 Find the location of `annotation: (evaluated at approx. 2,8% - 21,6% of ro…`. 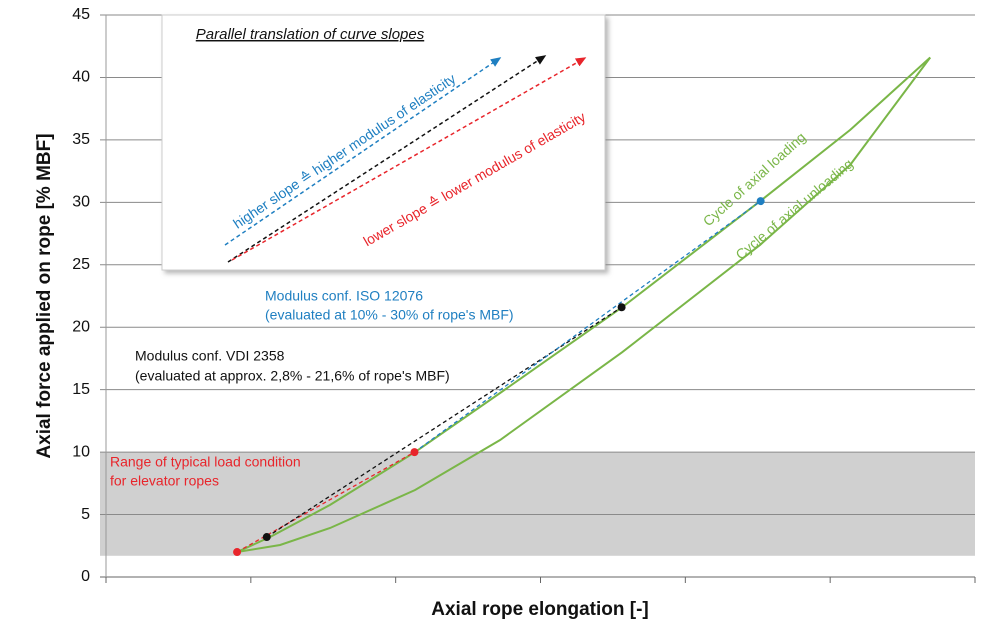

annotation: (evaluated at approx. 2,8% - 21,6% of ro… is located at coordinates (292, 376).